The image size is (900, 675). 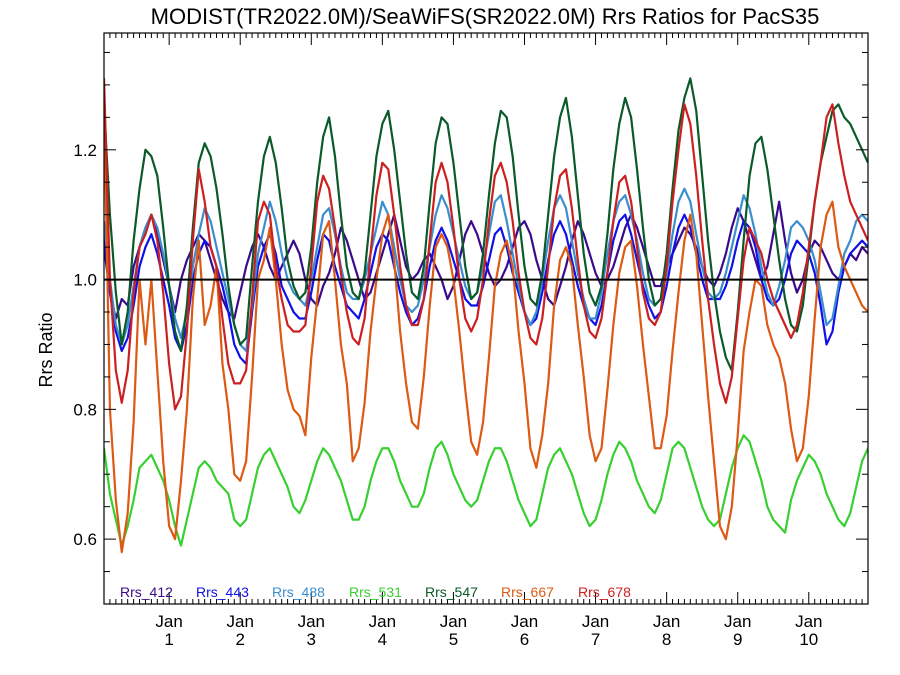 What do you see at coordinates (85, 150) in the screenshot?
I see `y-tick-label: 1.2` at bounding box center [85, 150].